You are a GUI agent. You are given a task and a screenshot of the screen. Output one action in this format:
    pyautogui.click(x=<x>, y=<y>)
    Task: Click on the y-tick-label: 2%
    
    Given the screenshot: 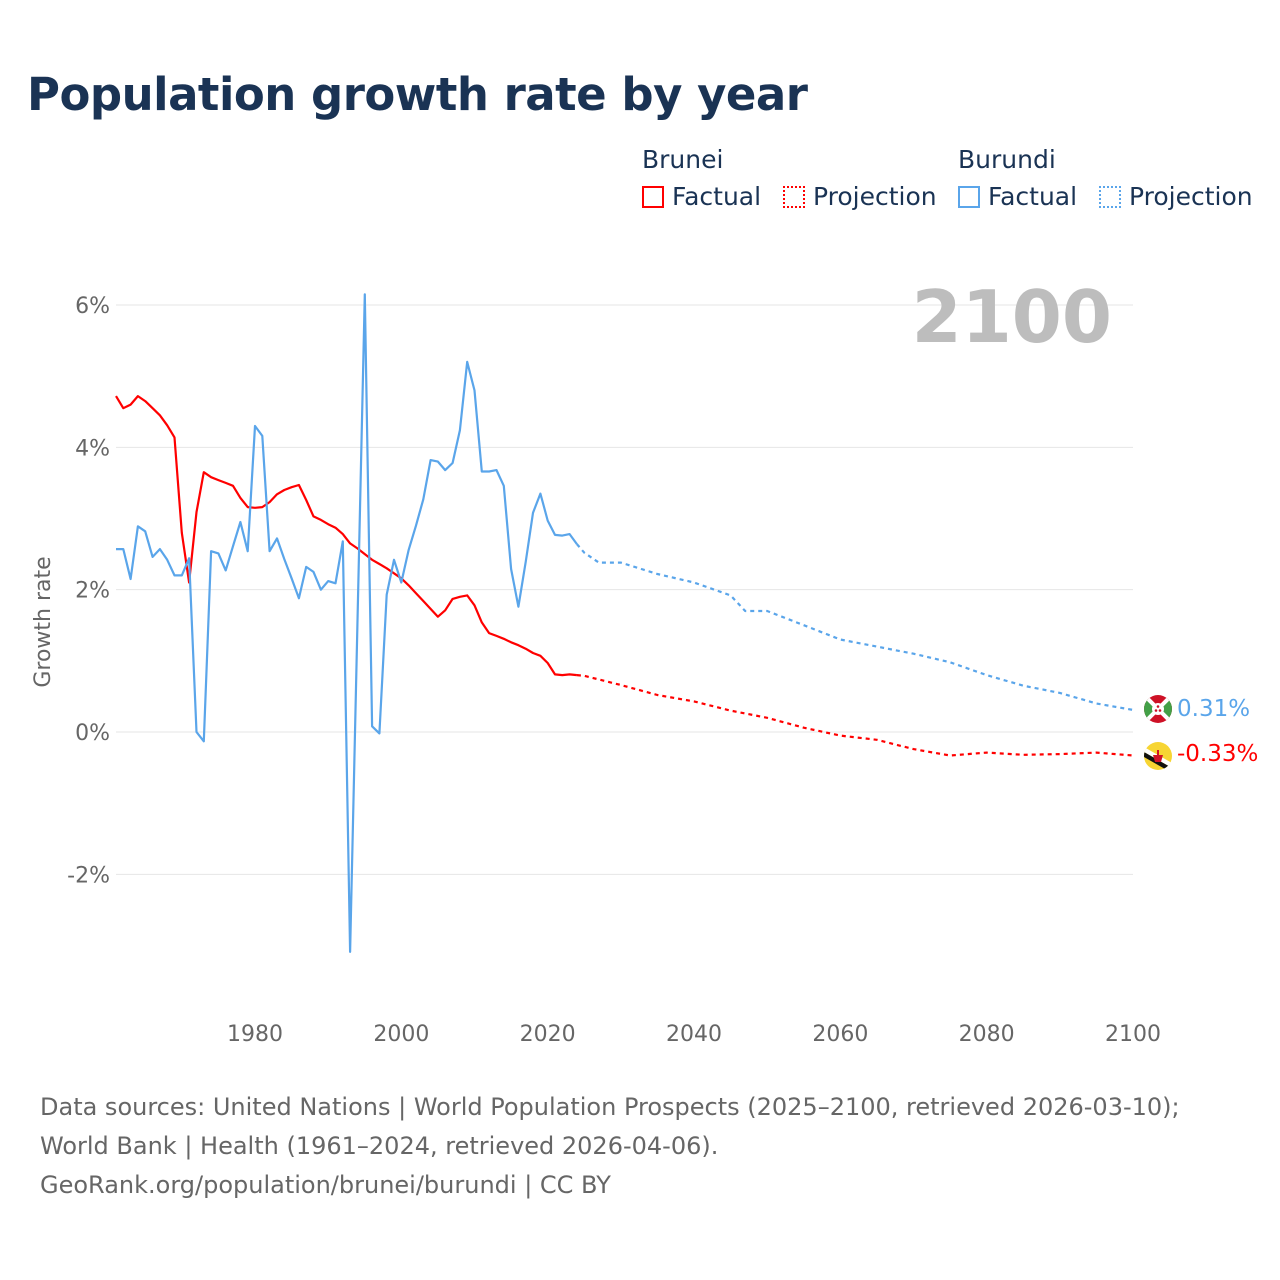 What is the action you would take?
    pyautogui.click(x=92, y=591)
    